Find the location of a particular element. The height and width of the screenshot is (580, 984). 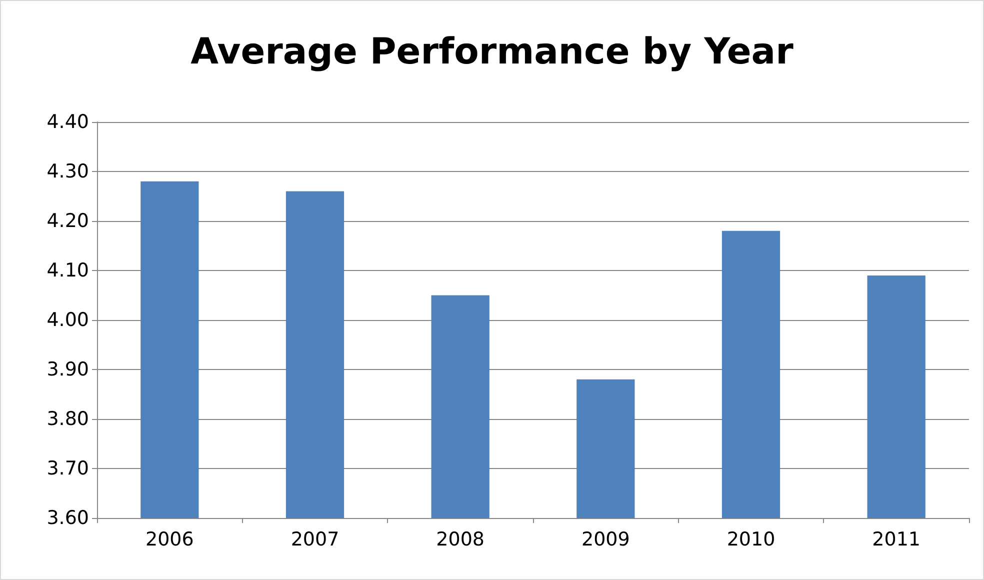

x-tick-label: 2006 is located at coordinates (169, 539).